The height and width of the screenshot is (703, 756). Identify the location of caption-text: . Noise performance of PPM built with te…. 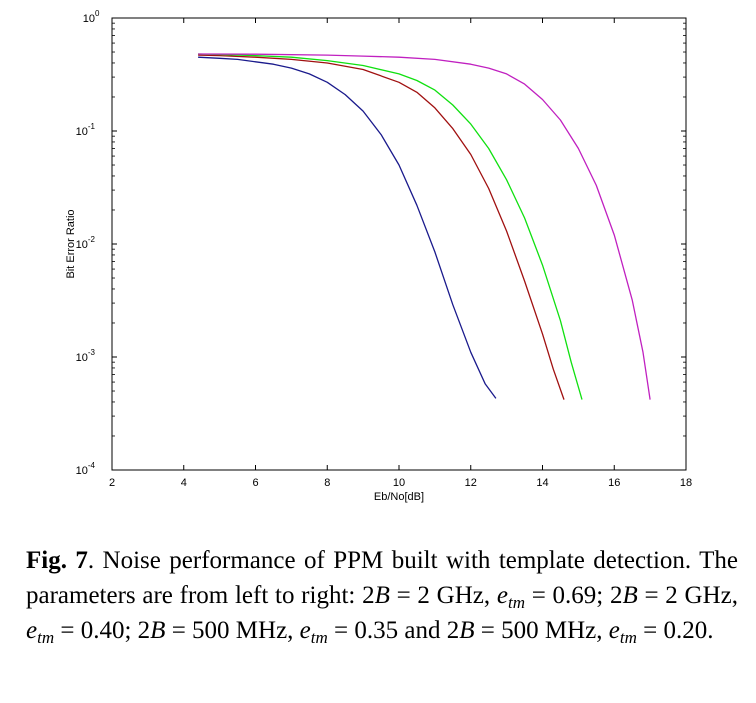
(382, 578).